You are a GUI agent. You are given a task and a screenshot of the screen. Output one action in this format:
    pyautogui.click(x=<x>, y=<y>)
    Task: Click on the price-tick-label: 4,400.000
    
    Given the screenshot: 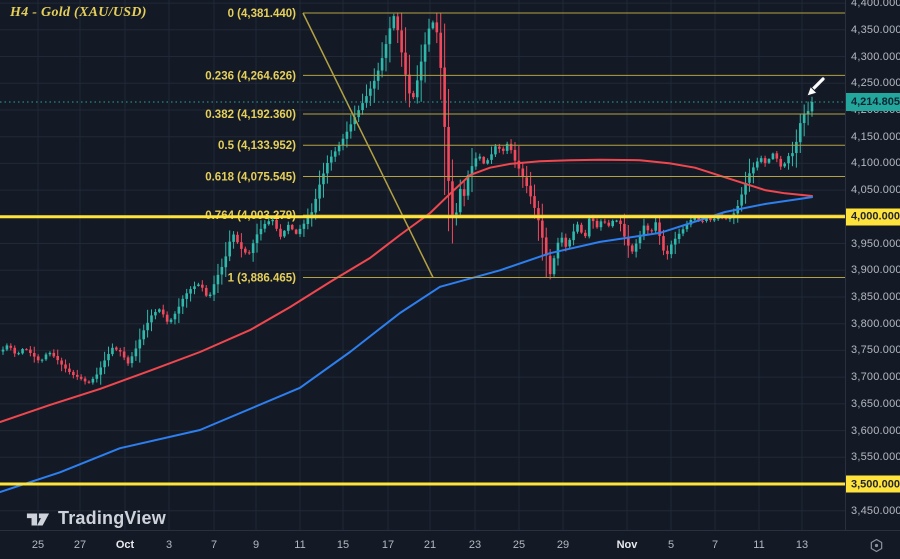 What is the action you would take?
    pyautogui.click(x=875, y=5)
    